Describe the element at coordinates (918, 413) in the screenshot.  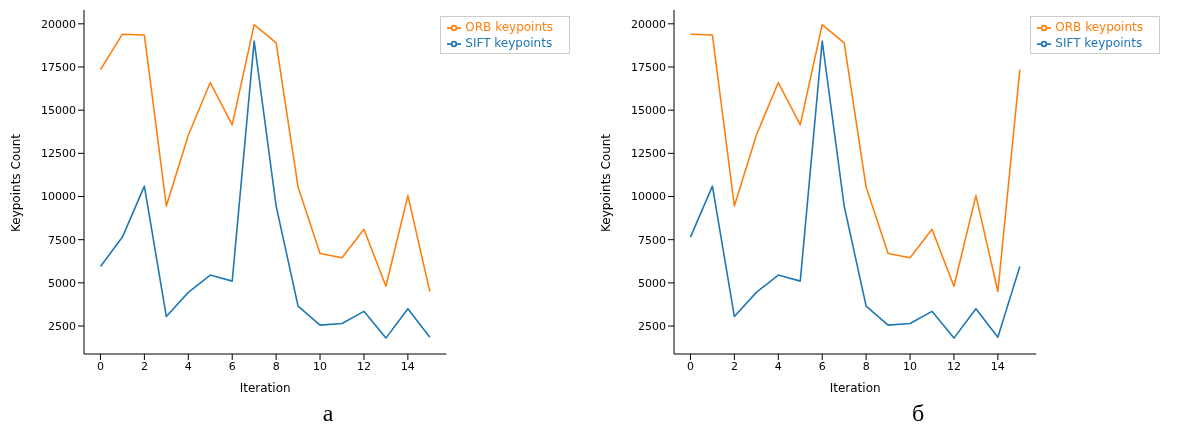
I see `text: б` at that location.